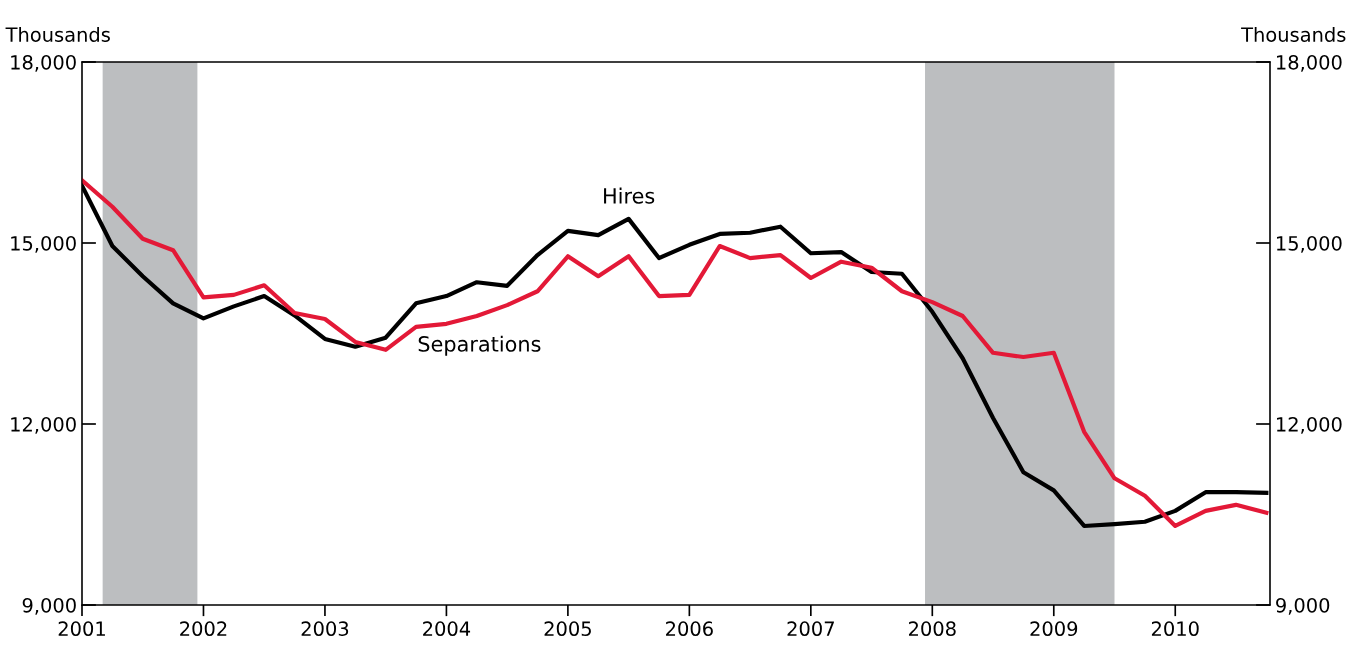 The width and height of the screenshot is (1356, 650). I want to click on x-tick-label: 2004, so click(447, 629).